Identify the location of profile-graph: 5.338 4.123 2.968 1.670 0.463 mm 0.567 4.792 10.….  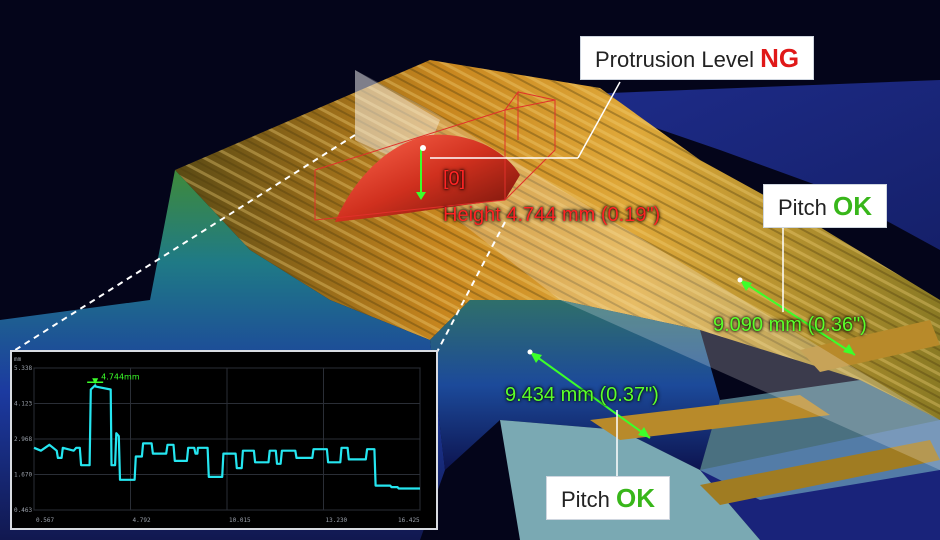
(217, 440).